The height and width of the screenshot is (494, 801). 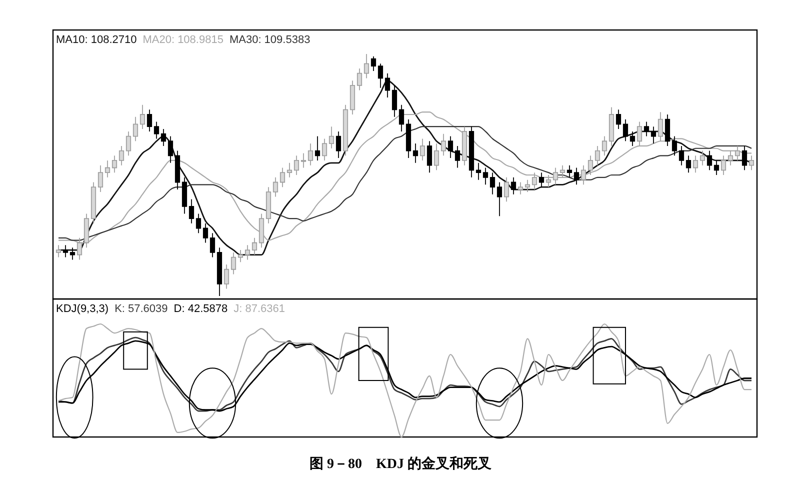 I want to click on text: MA10: 108.2710, so click(x=96, y=40).